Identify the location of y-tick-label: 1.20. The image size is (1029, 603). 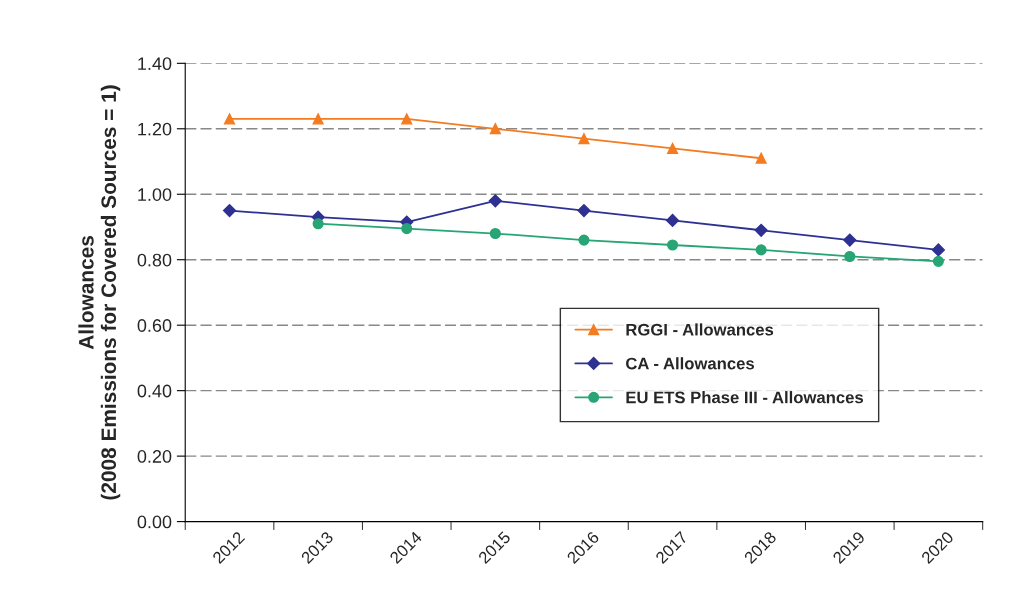
(155, 129).